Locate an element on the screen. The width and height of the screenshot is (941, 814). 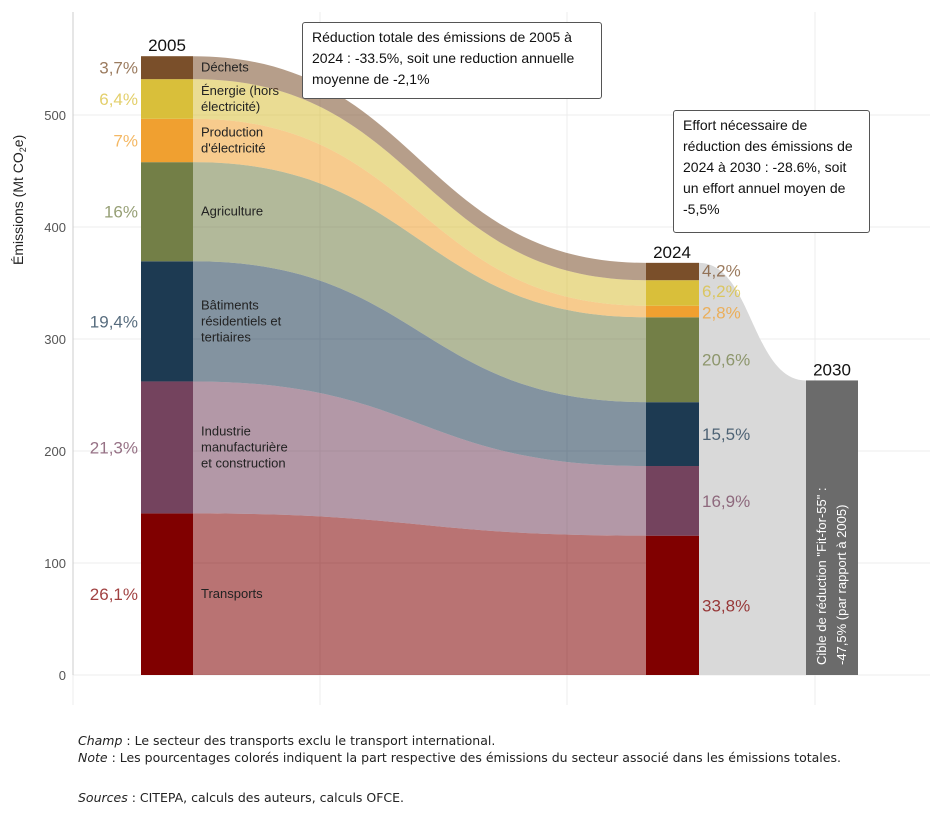
y-tick-label: 0 is located at coordinates (62, 675).